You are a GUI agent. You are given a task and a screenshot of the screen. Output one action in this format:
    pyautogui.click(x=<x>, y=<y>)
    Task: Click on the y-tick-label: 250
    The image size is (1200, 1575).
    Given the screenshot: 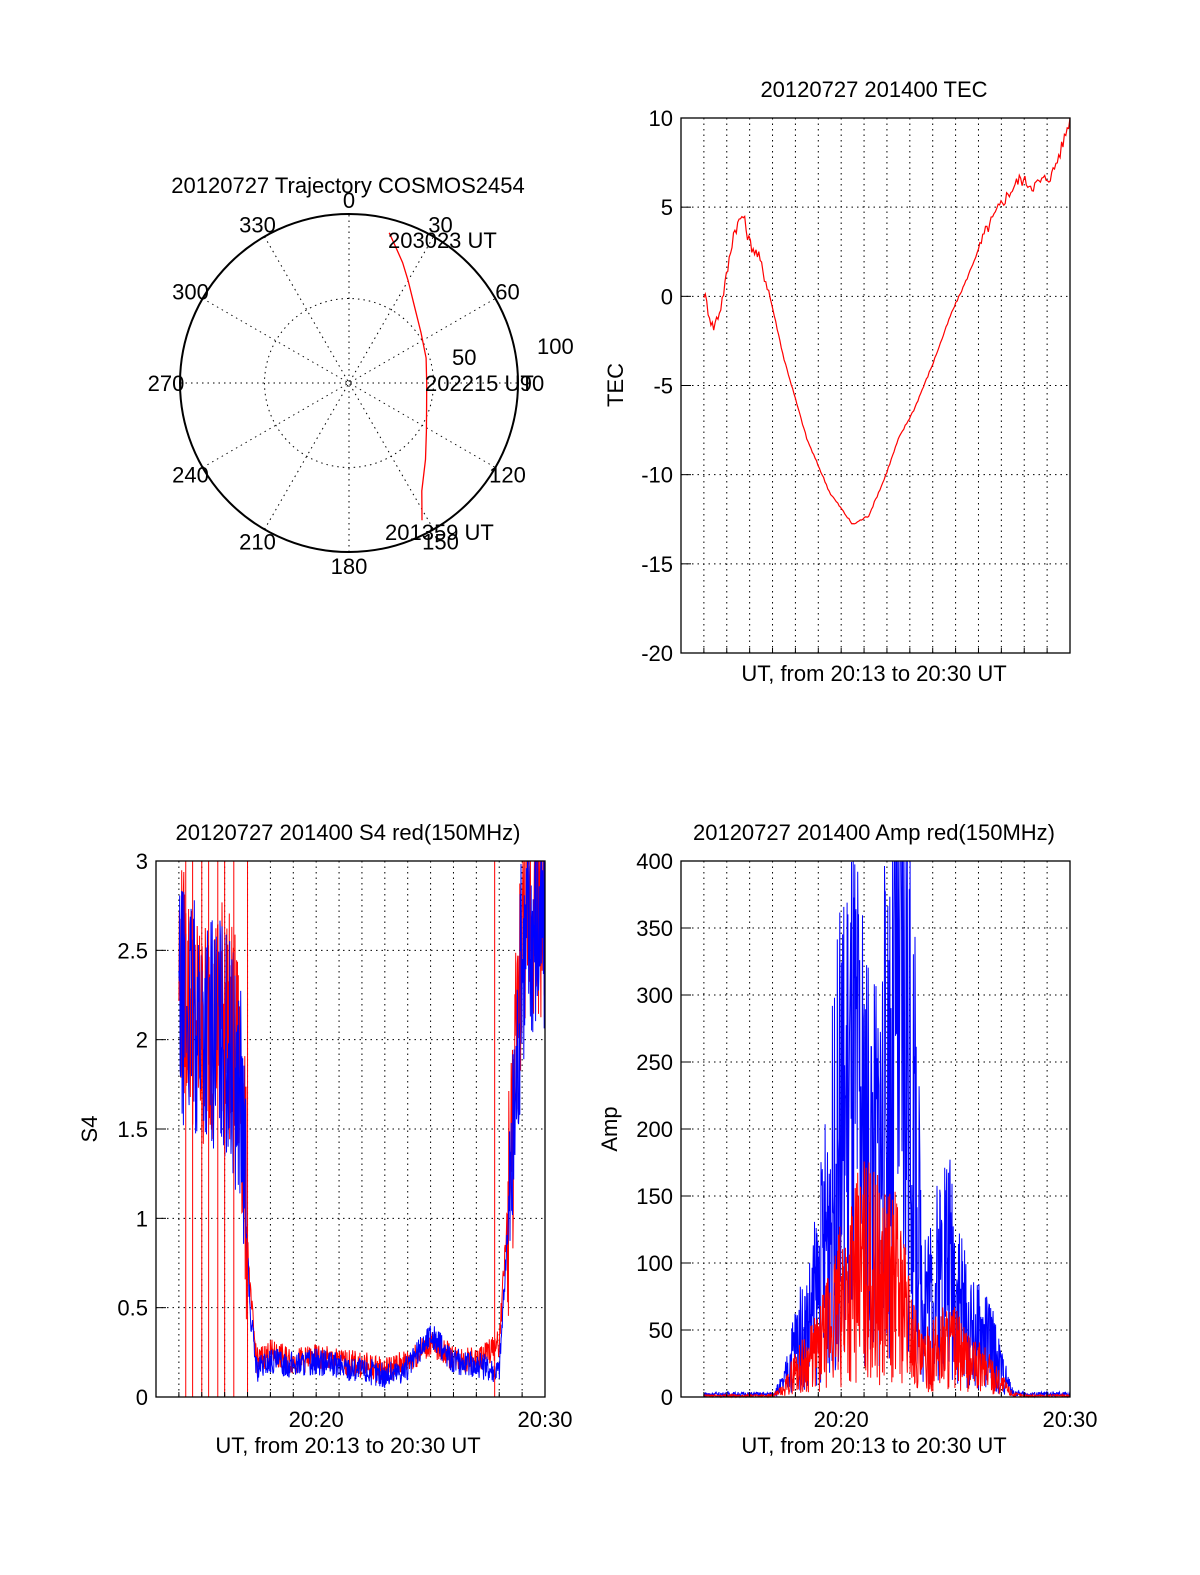 What is the action you would take?
    pyautogui.click(x=654, y=1062)
    